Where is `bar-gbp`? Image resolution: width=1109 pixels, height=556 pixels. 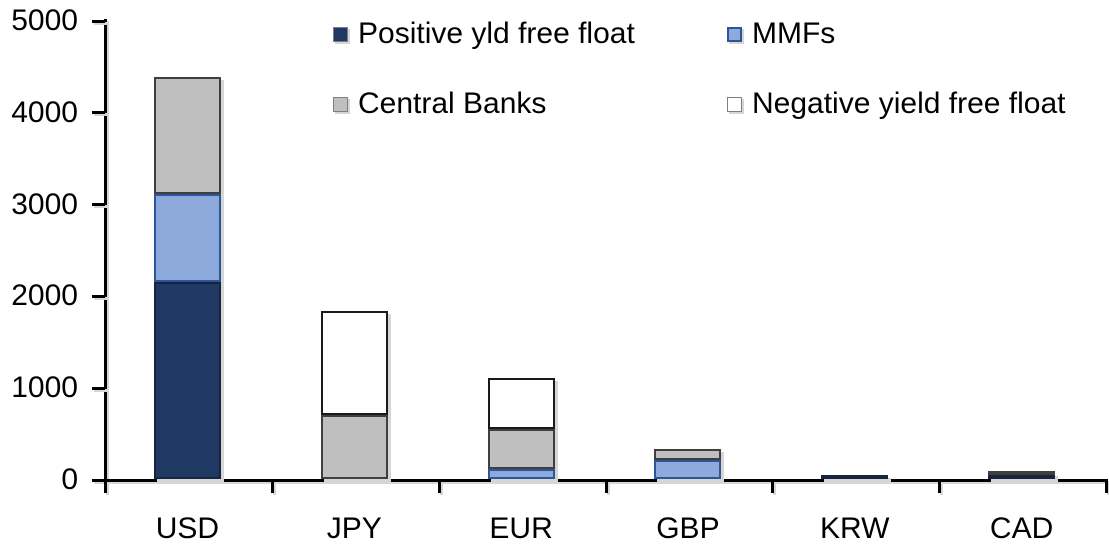 bar-gbp is located at coordinates (688, 463).